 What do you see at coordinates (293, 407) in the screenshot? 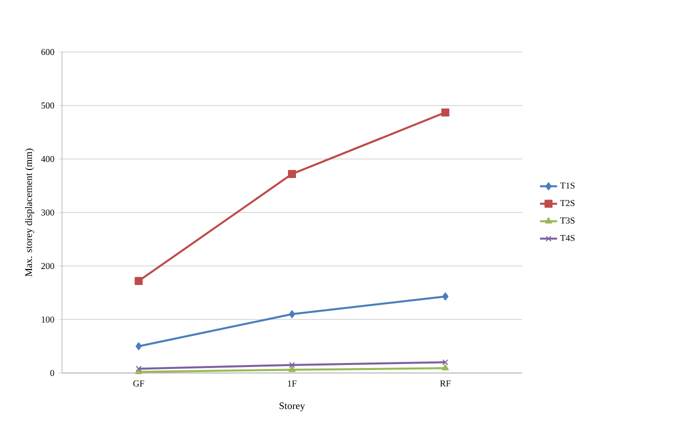
I see `x-axis-title: Storey` at bounding box center [293, 407].